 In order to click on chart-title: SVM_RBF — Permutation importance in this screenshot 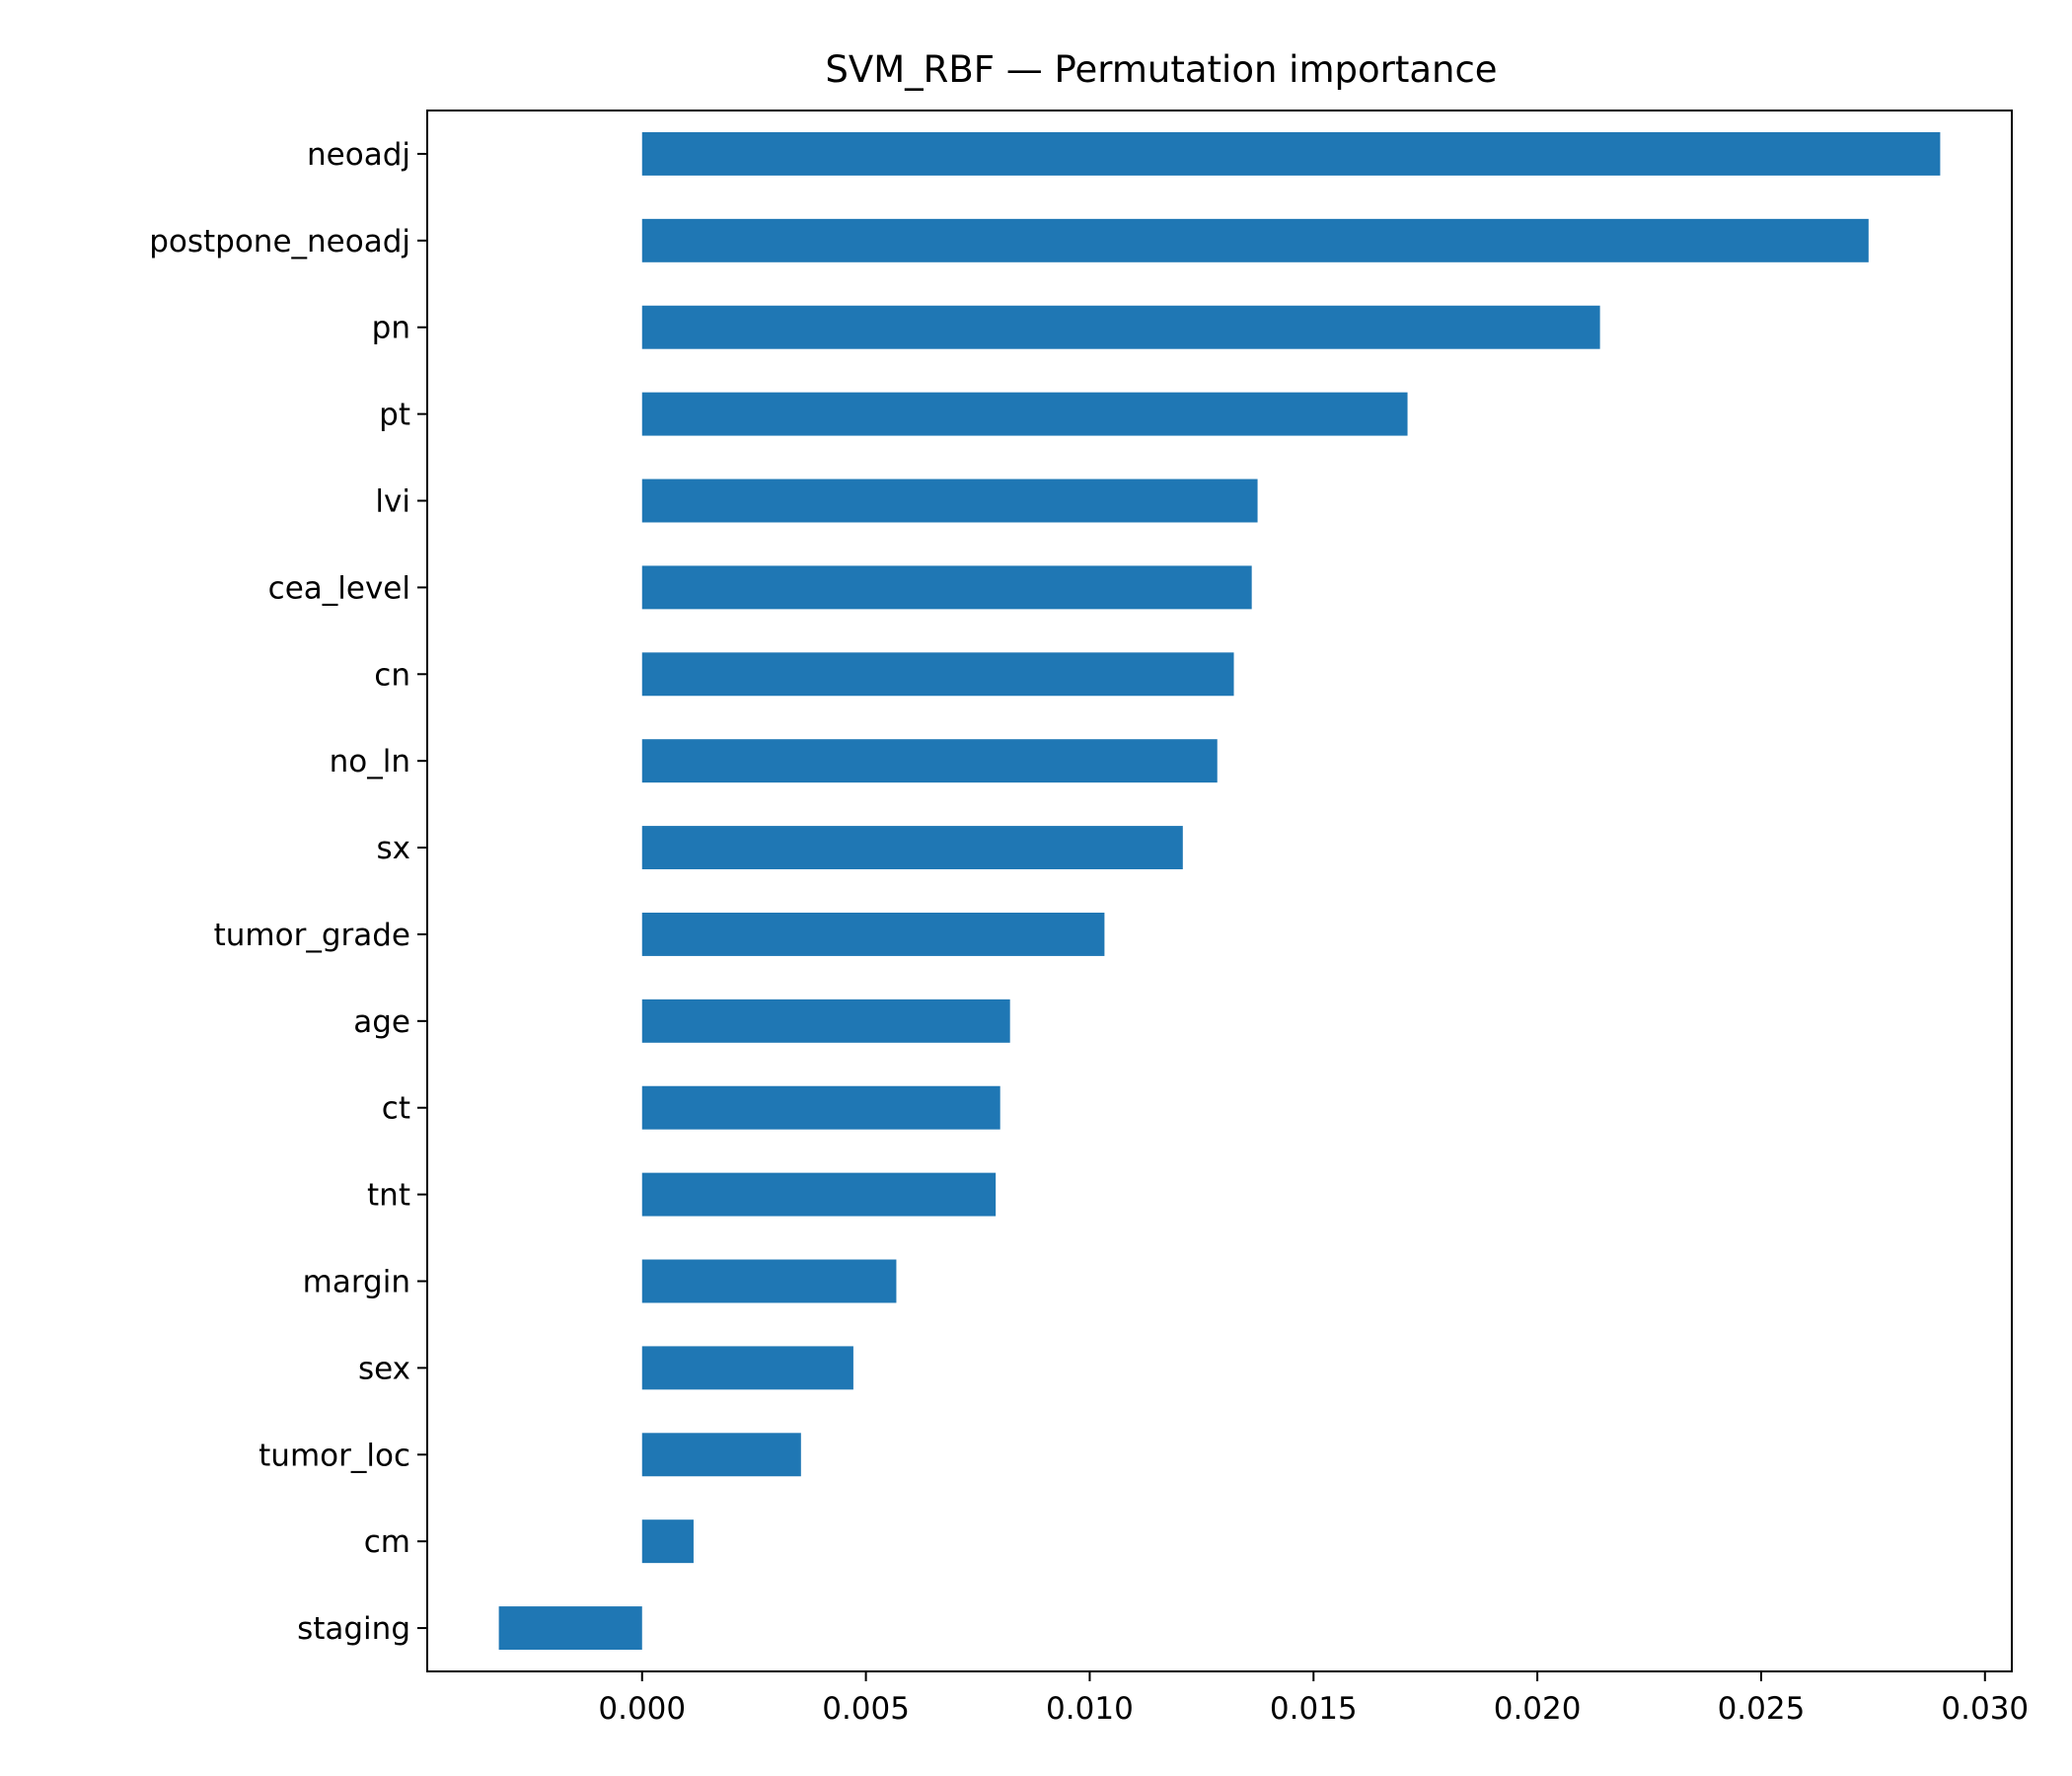, I will do `click(1161, 69)`.